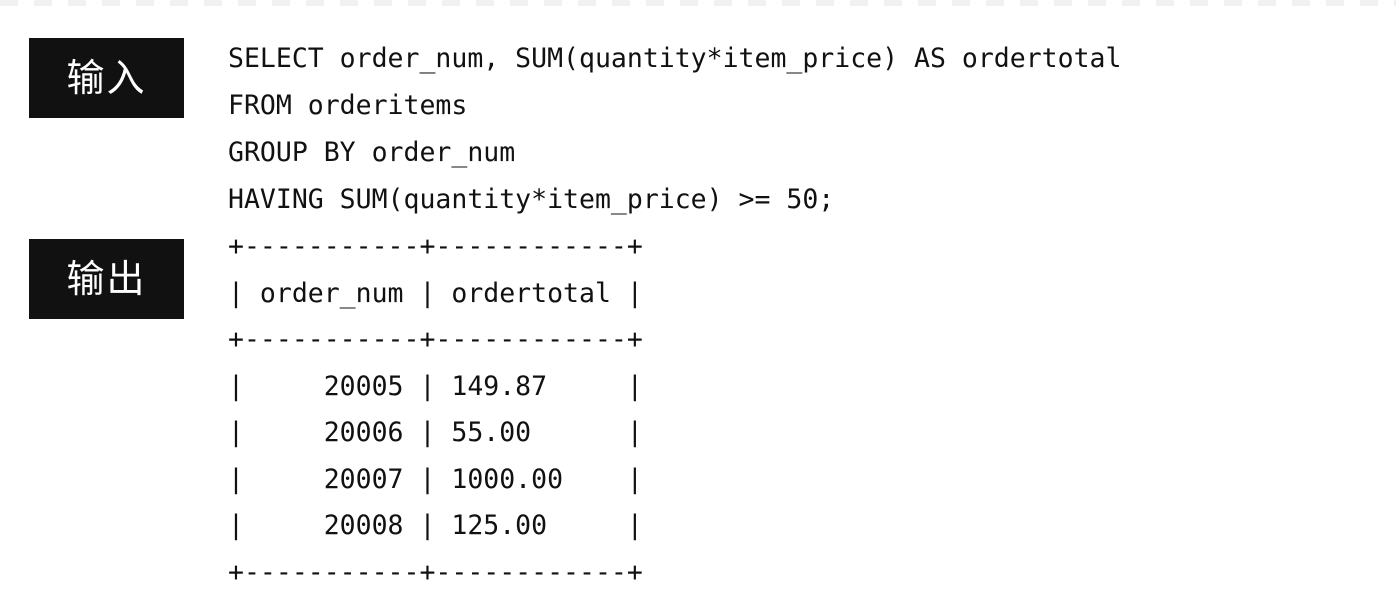 The image size is (1396, 596). What do you see at coordinates (106, 78) in the screenshot?
I see `input-label-badge: 输入` at bounding box center [106, 78].